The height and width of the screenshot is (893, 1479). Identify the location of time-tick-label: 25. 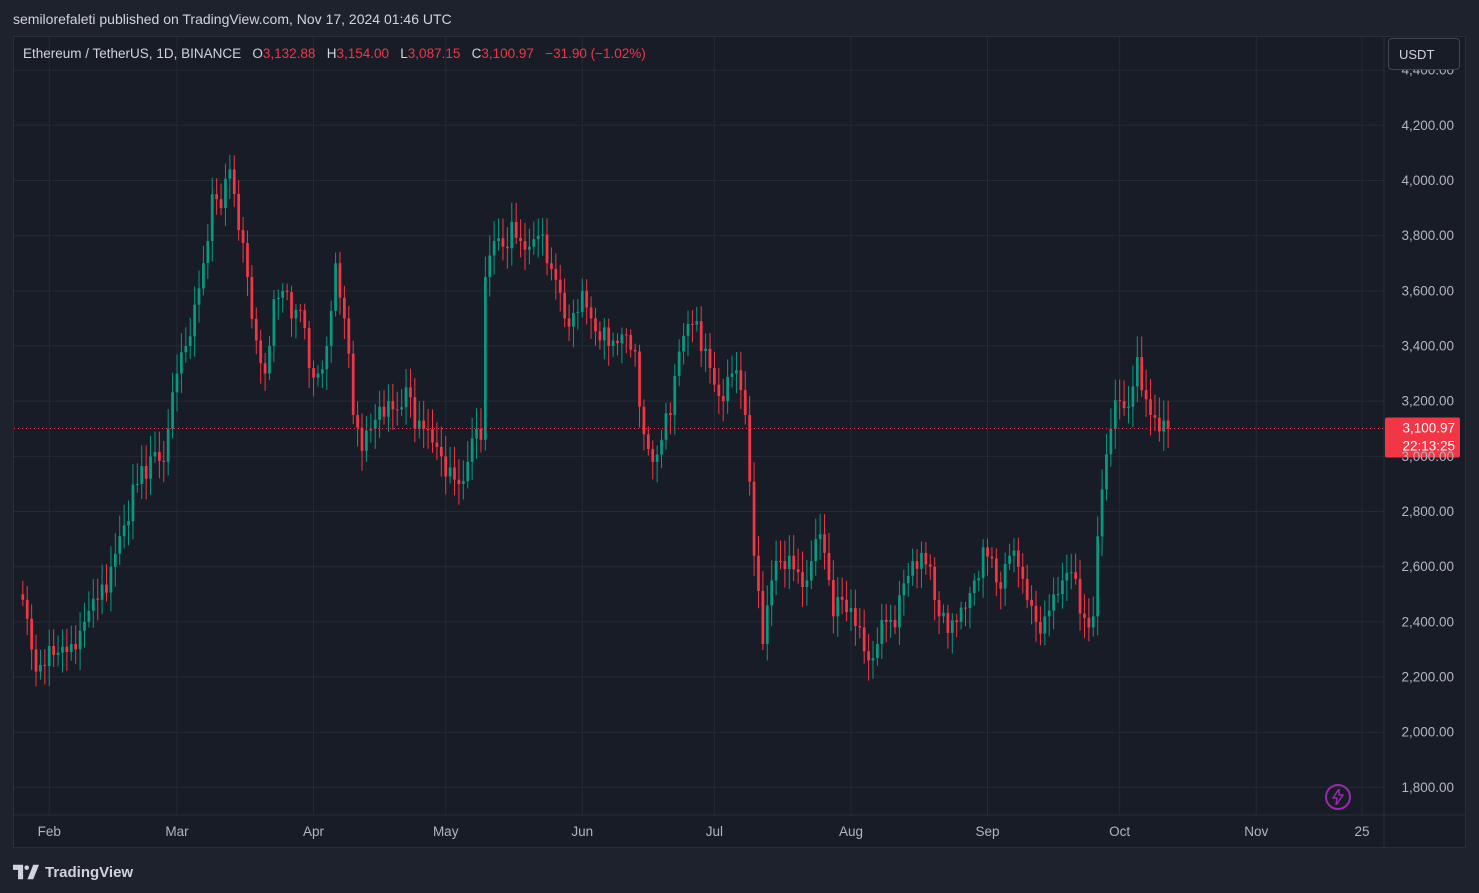
(1361, 831).